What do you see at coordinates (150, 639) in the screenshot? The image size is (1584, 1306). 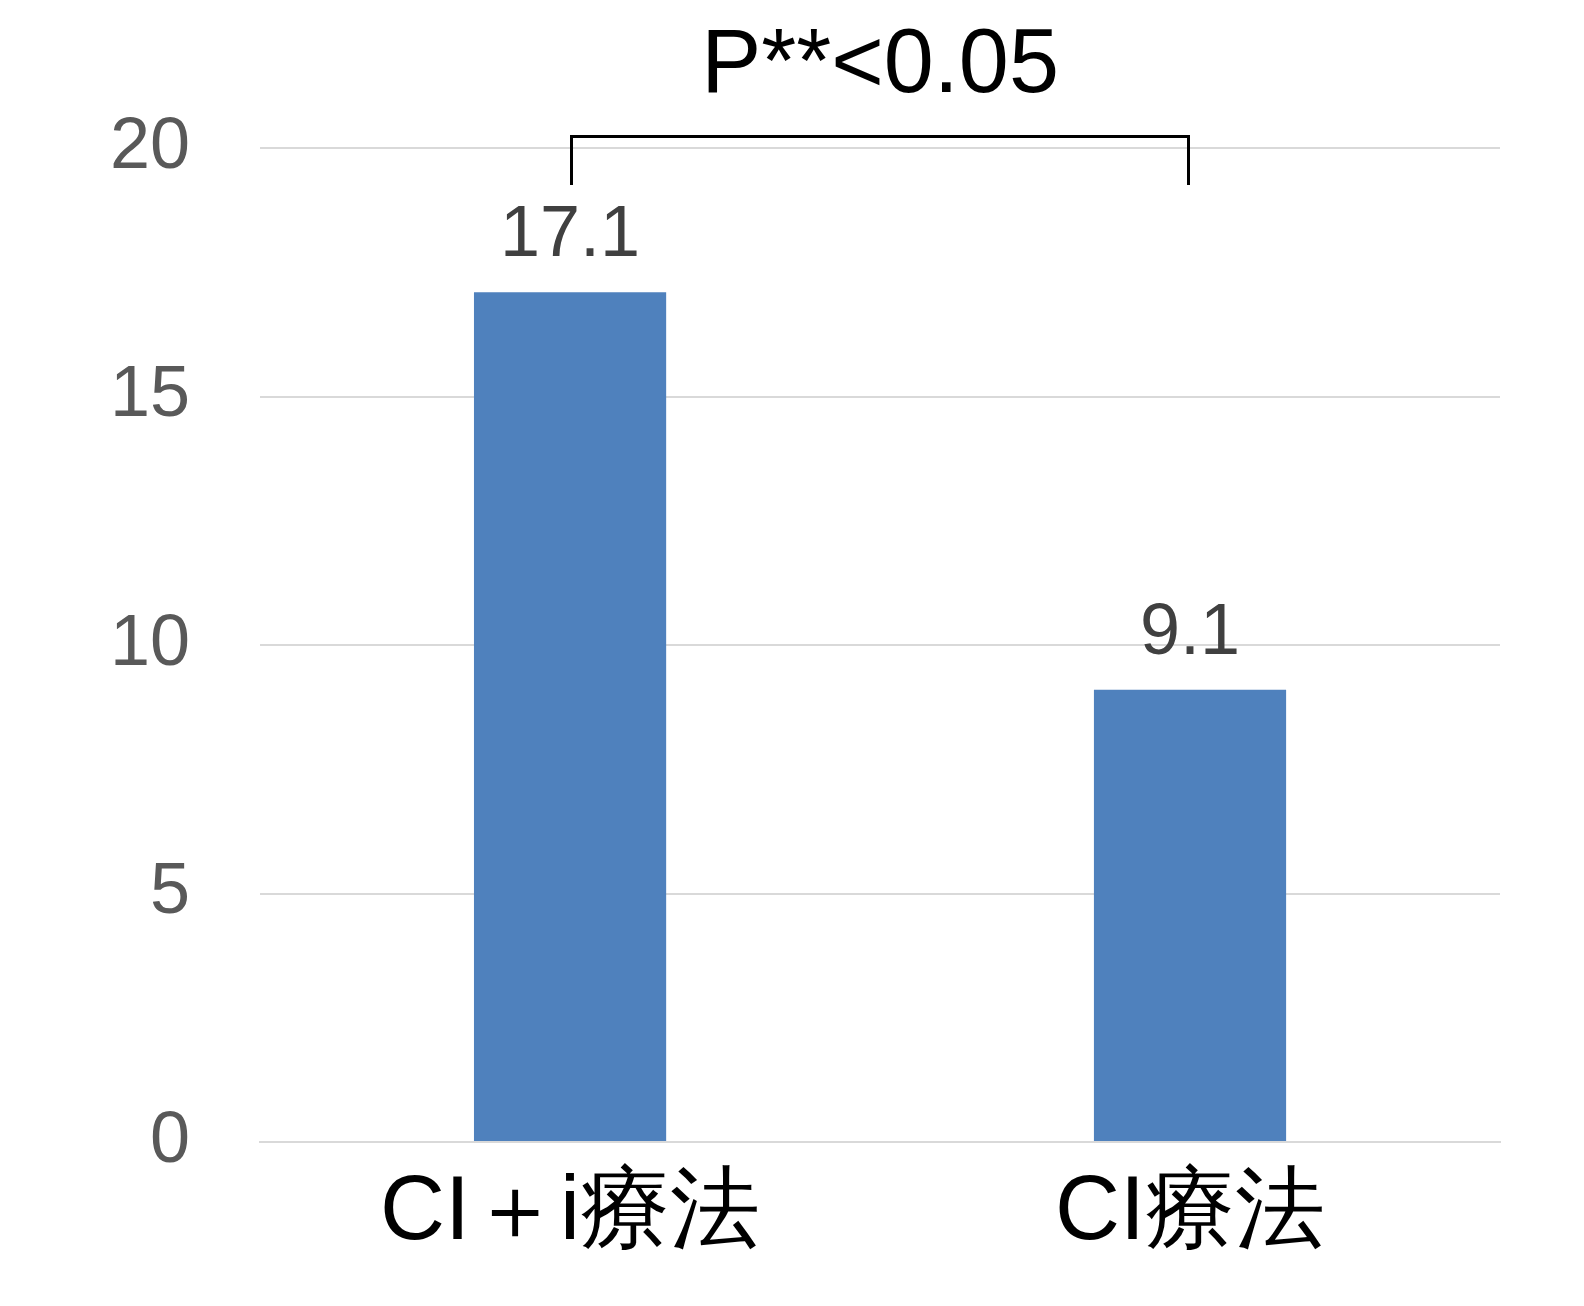 I see `y-tick-label: 10` at bounding box center [150, 639].